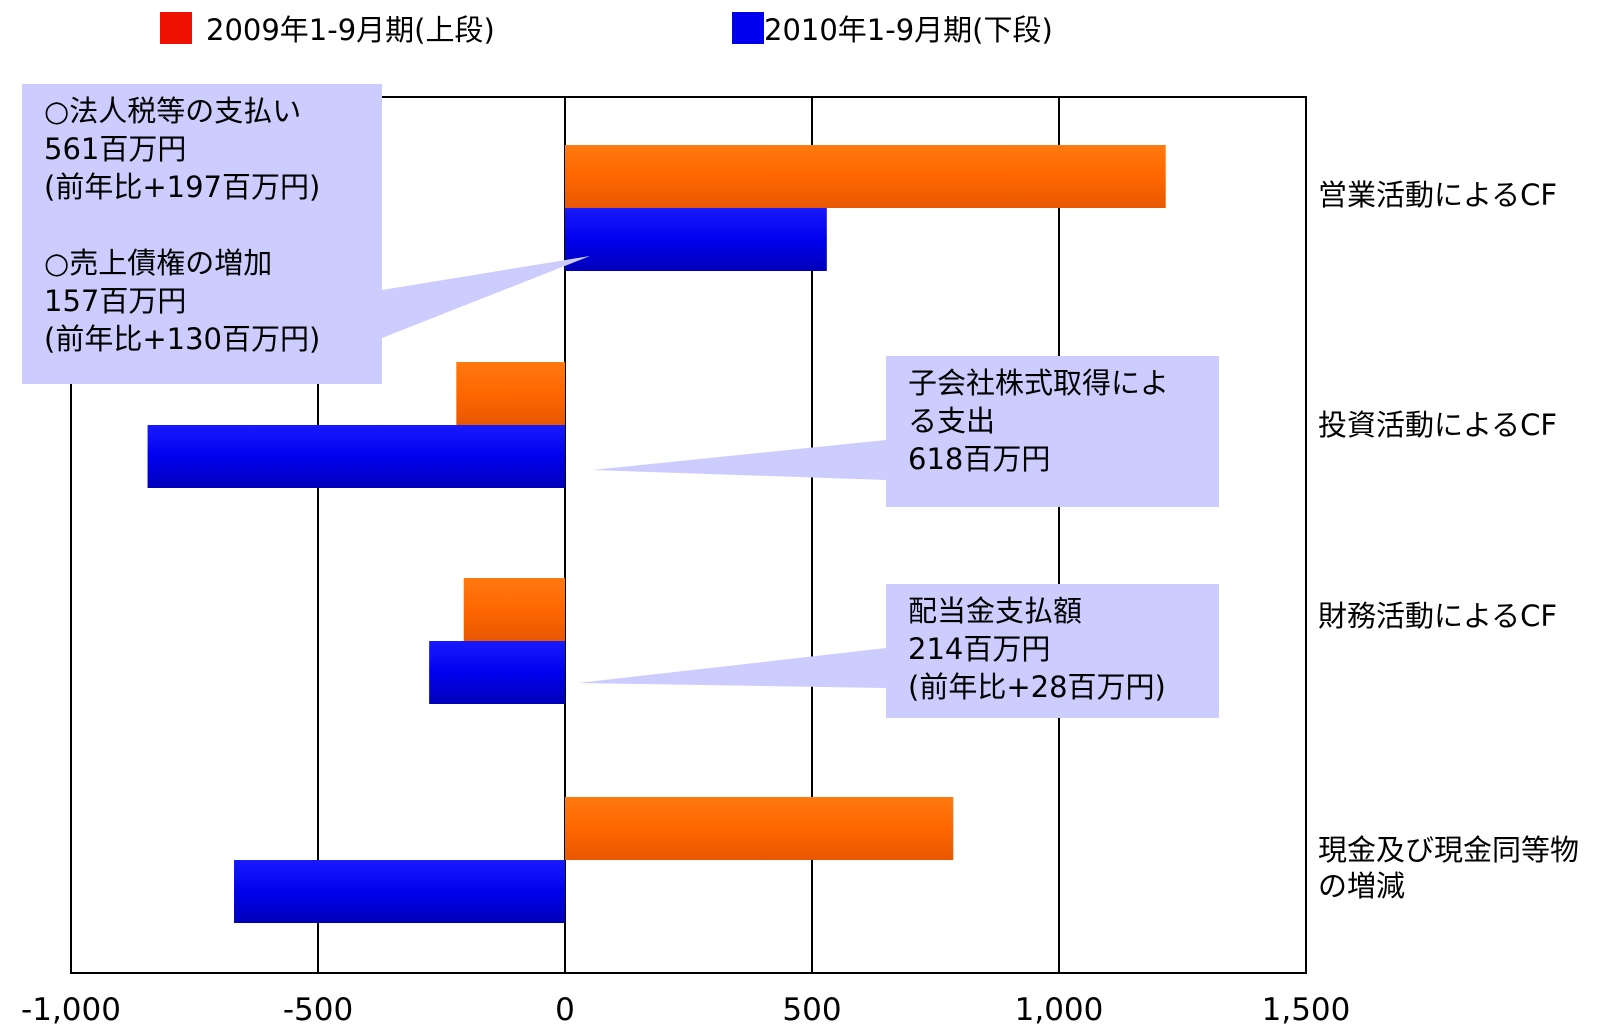 This screenshot has width=1606, height=1029. What do you see at coordinates (71, 1010) in the screenshot?
I see `x-tick-label: -1,000` at bounding box center [71, 1010].